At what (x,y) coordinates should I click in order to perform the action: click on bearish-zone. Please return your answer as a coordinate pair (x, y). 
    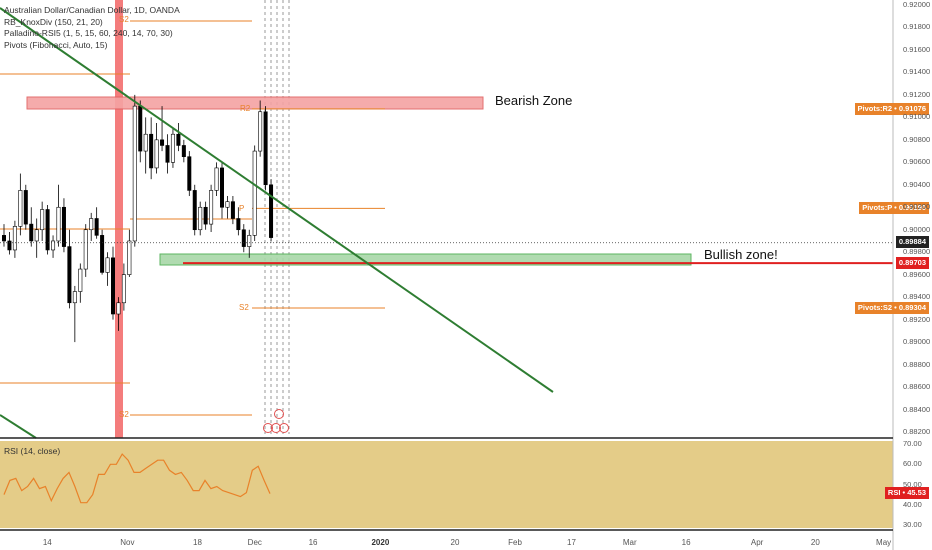
    Looking at the image, I should click on (255, 103).